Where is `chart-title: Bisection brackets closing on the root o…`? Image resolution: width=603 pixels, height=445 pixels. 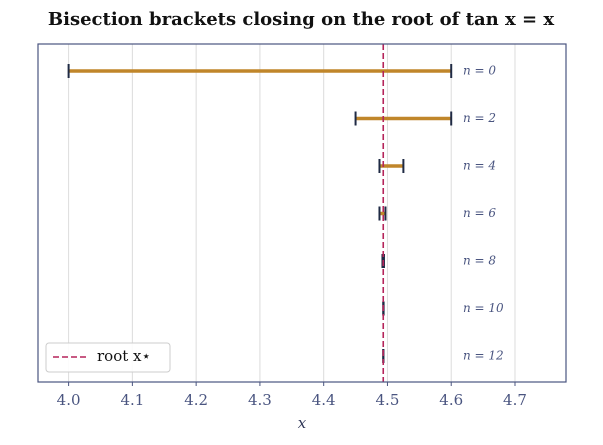 chart-title: Bisection brackets closing on the root o… is located at coordinates (301, 19).